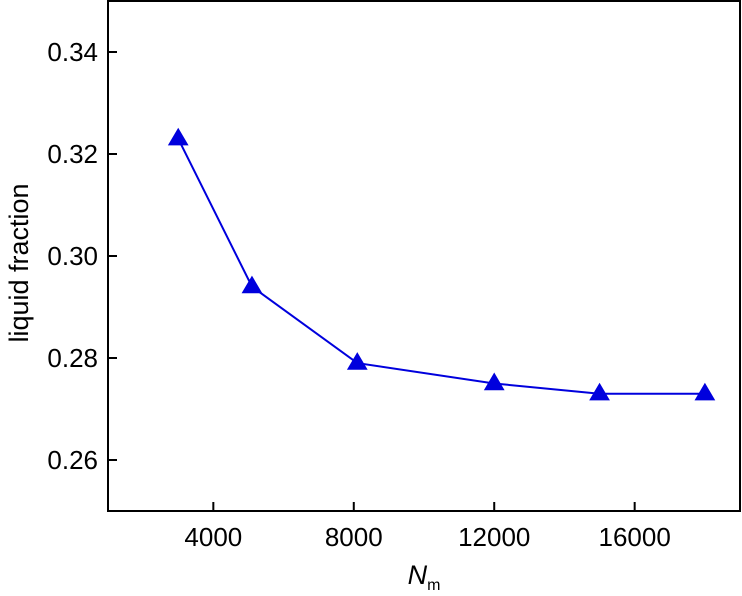  Describe the element at coordinates (418, 575) in the screenshot. I see `x-axis-label-main: N` at that location.